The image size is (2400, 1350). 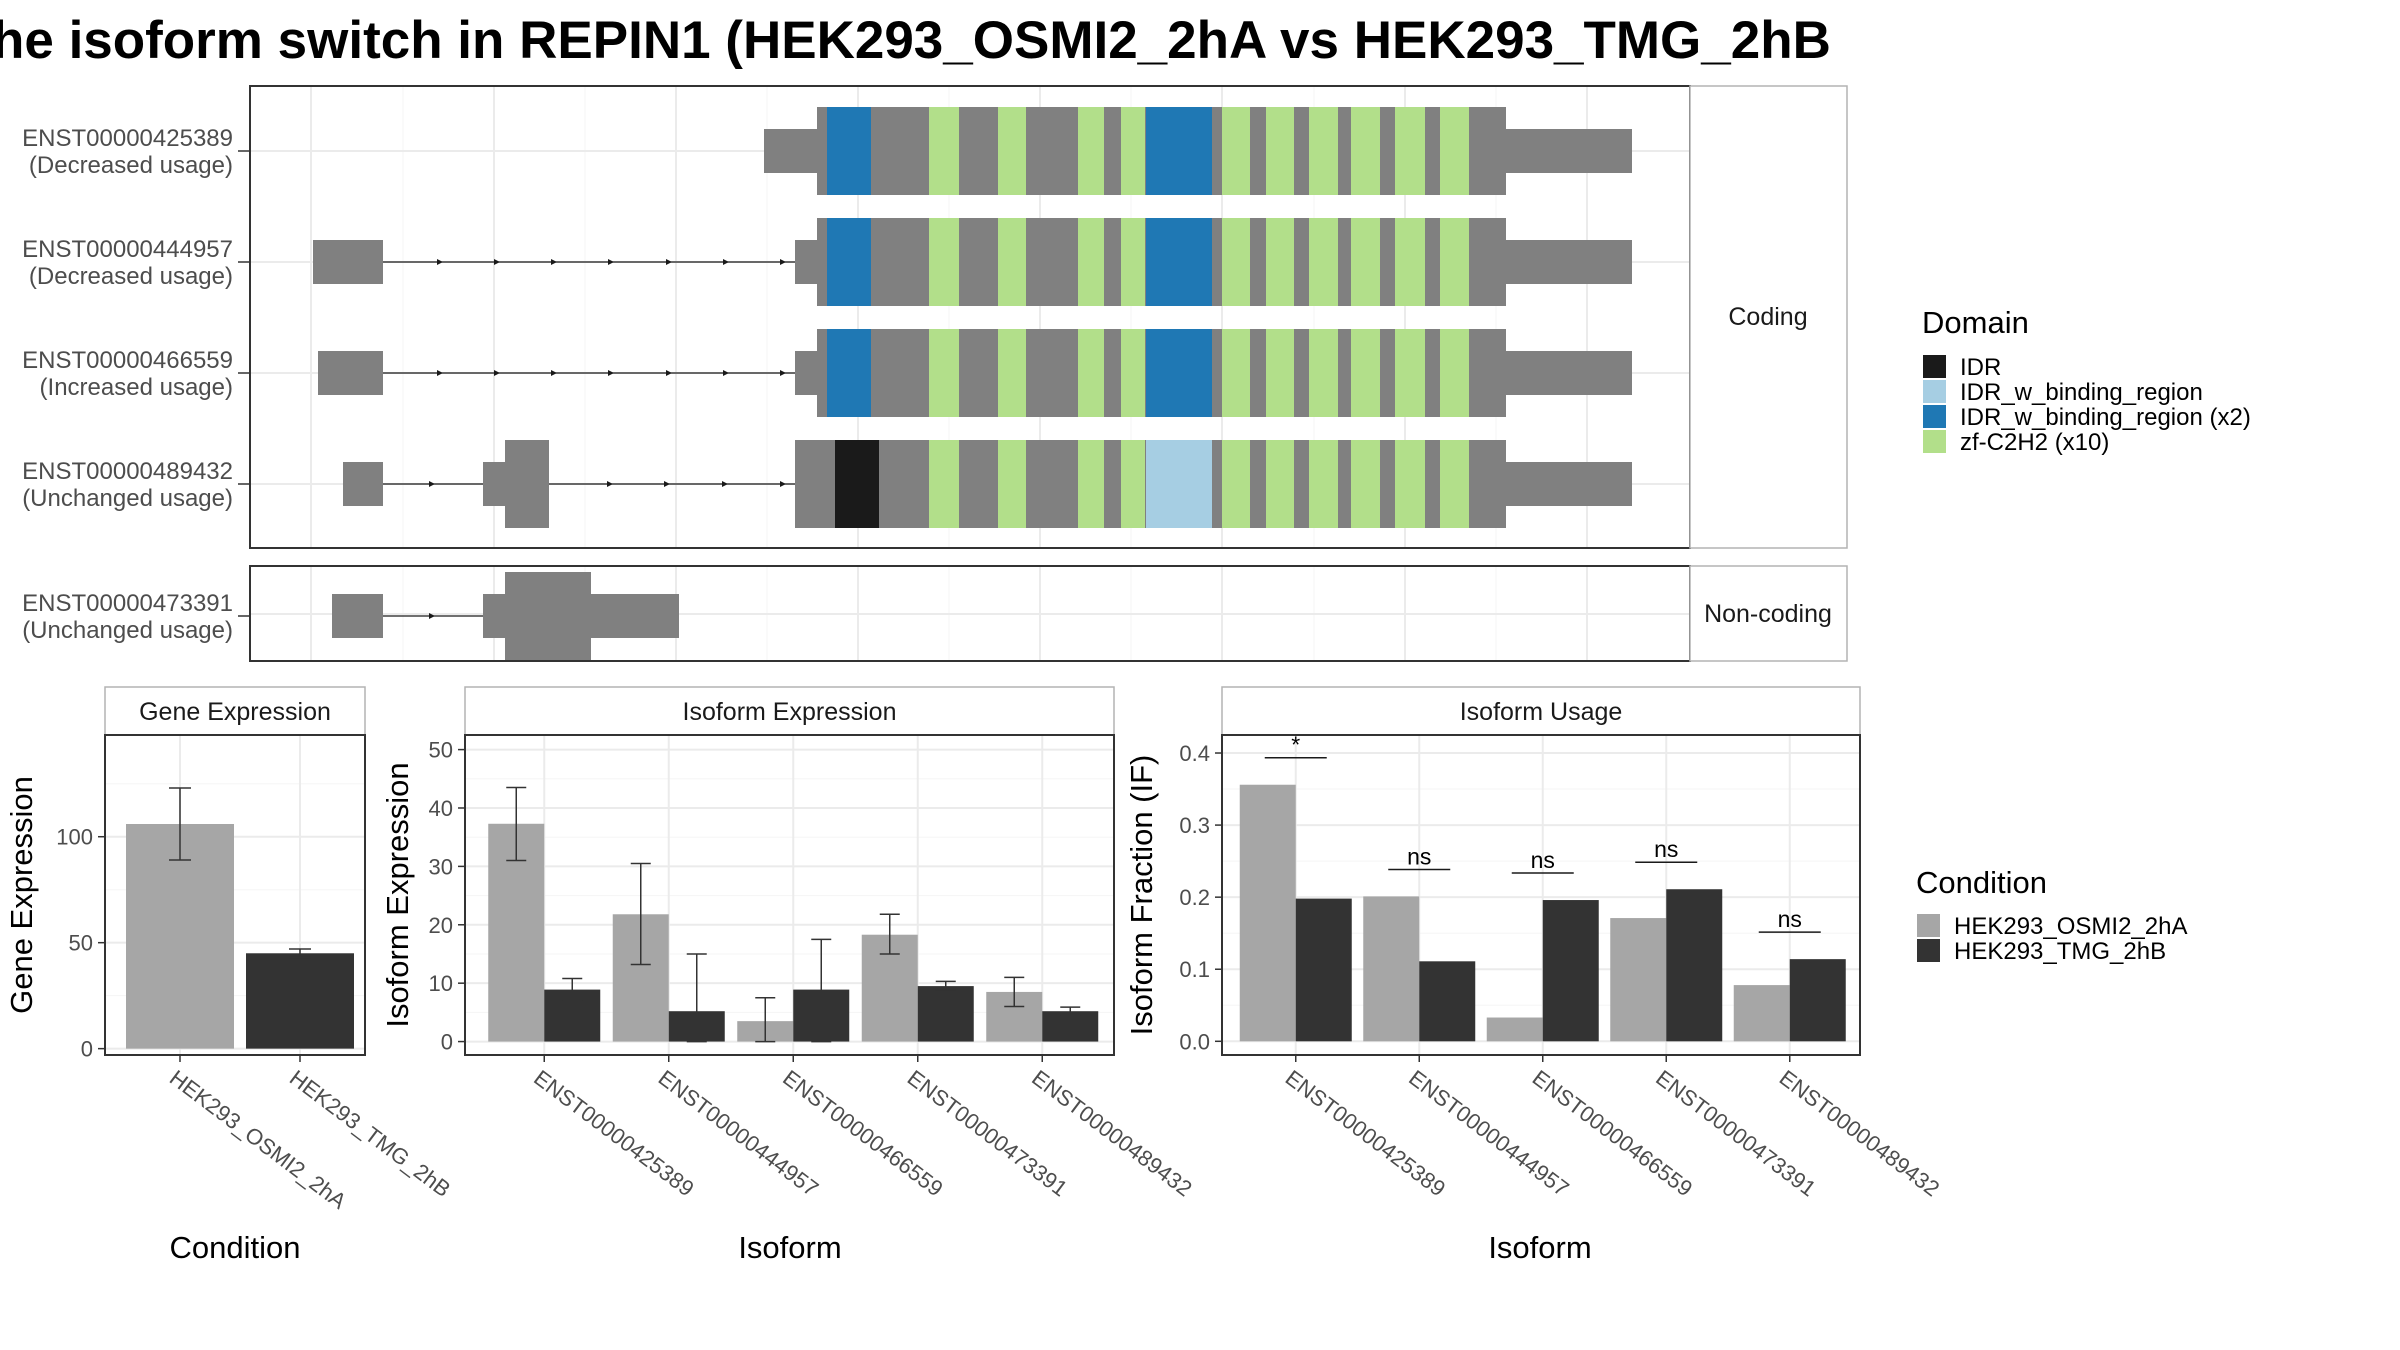 I want to click on domain-legend-title: Domain, so click(x=1975, y=322).